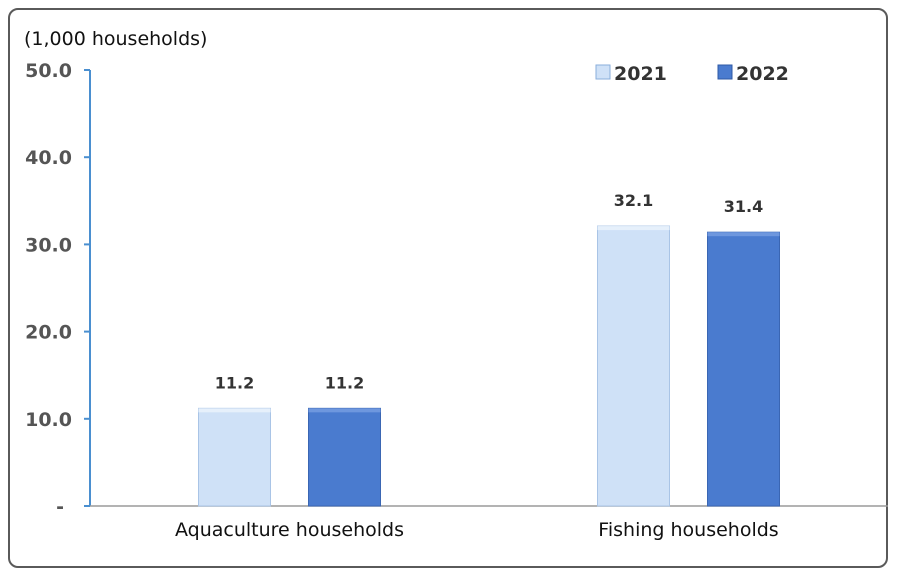 This screenshot has width=898, height=568. I want to click on legend-swatch-2021, so click(603, 72).